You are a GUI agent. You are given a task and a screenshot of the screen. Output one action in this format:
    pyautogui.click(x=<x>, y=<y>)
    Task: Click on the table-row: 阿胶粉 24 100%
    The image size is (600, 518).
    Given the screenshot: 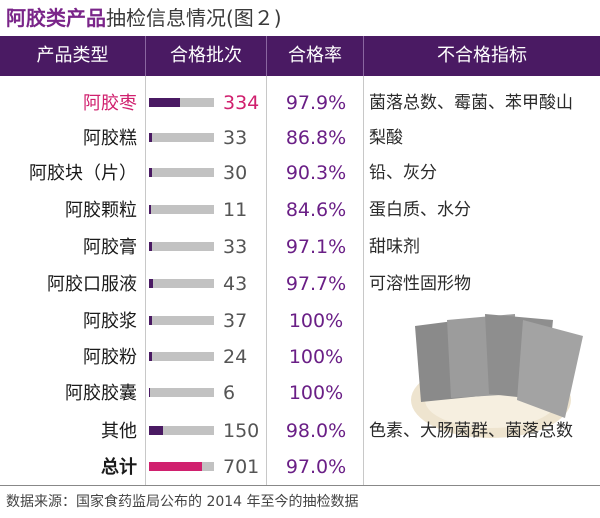 What is the action you would take?
    pyautogui.click(x=300, y=357)
    